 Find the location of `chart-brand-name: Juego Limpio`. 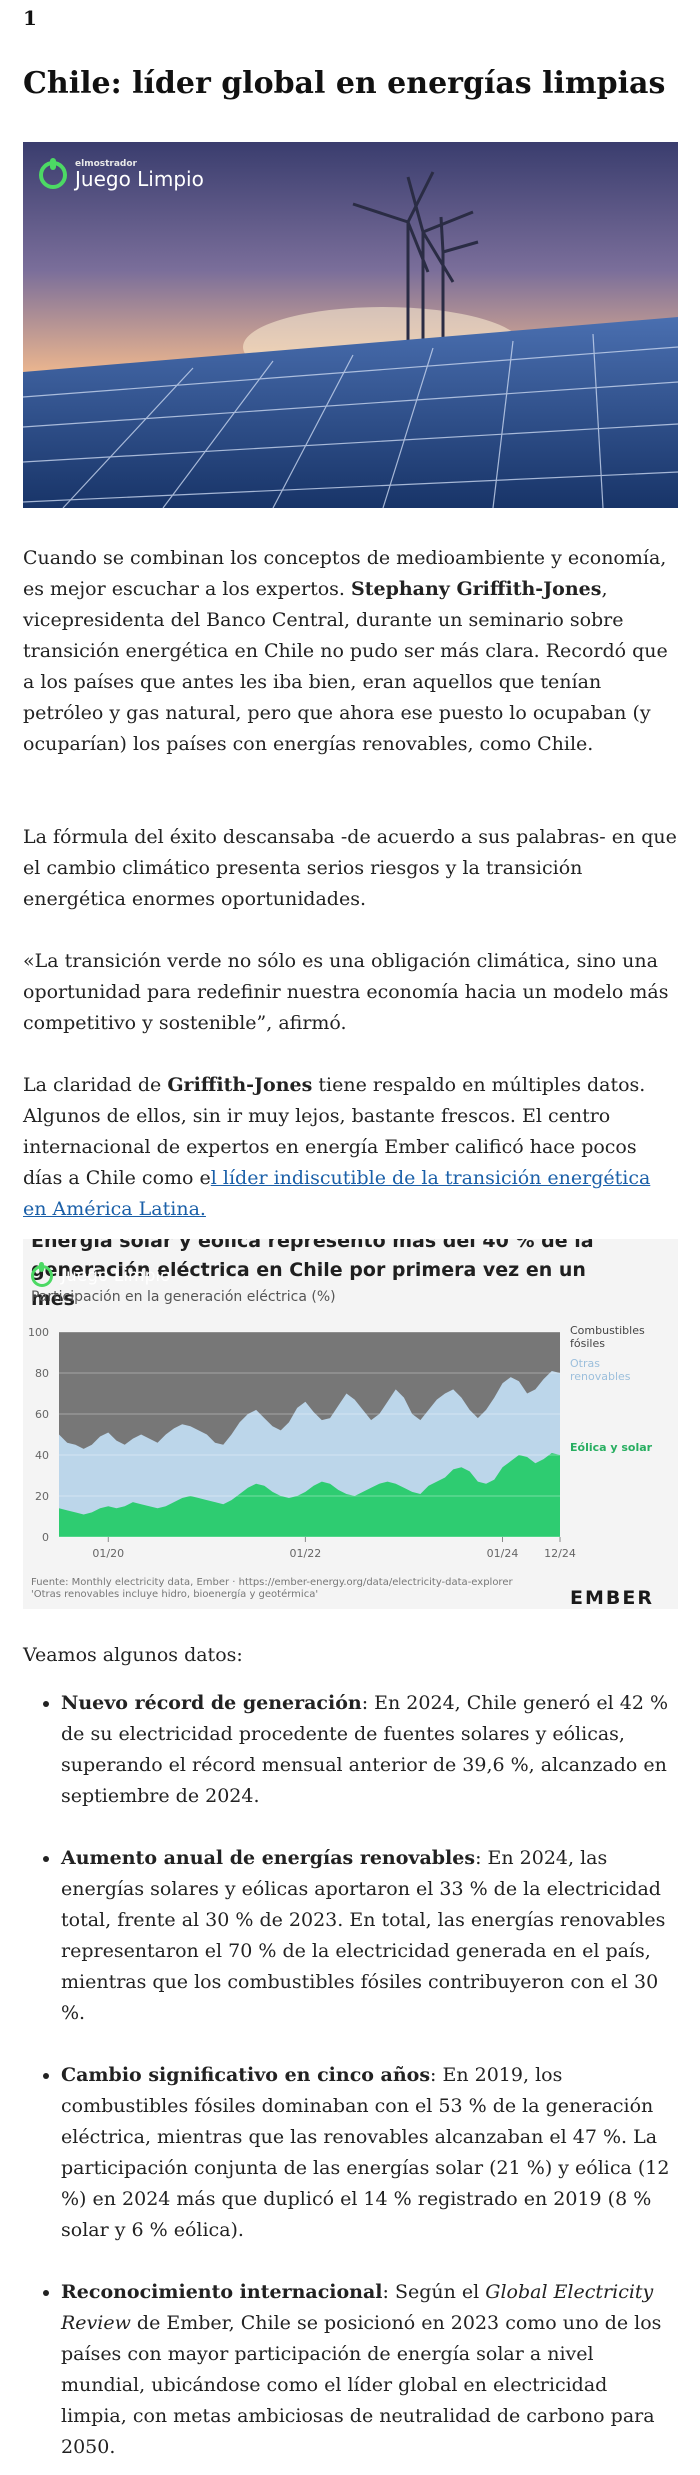

chart-brand-name: Juego Limpio is located at coordinates (116, 1276).